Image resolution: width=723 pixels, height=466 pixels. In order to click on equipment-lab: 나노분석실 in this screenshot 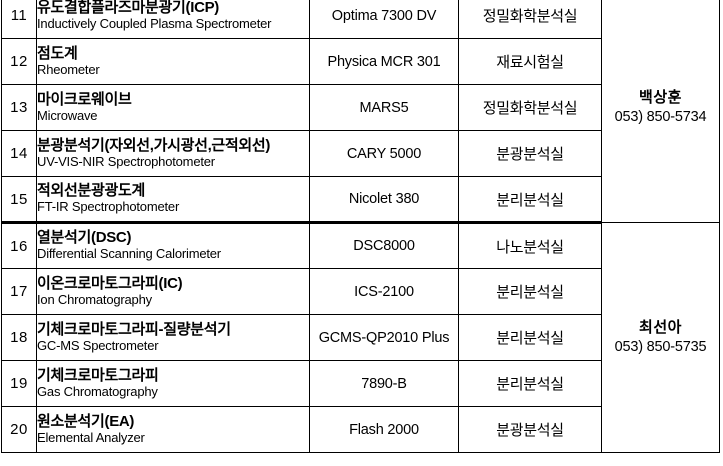, I will do `click(530, 245)`.